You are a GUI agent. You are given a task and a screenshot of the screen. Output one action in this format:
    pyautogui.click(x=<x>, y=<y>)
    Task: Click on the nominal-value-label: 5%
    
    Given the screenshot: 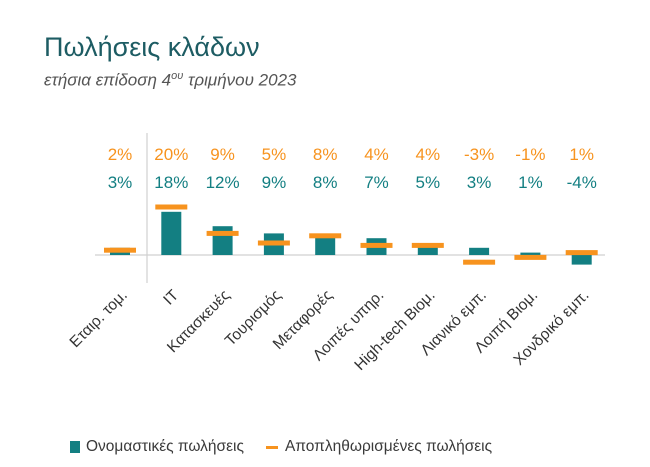 What is the action you would take?
    pyautogui.click(x=428, y=182)
    